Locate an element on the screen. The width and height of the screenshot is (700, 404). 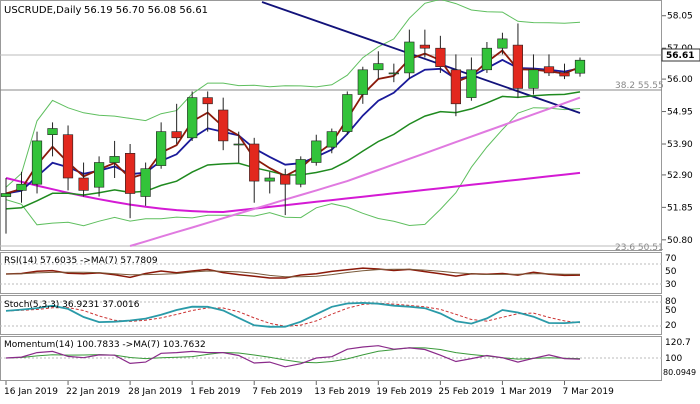
momentum-scale-100: 100 is located at coordinates (673, 359).